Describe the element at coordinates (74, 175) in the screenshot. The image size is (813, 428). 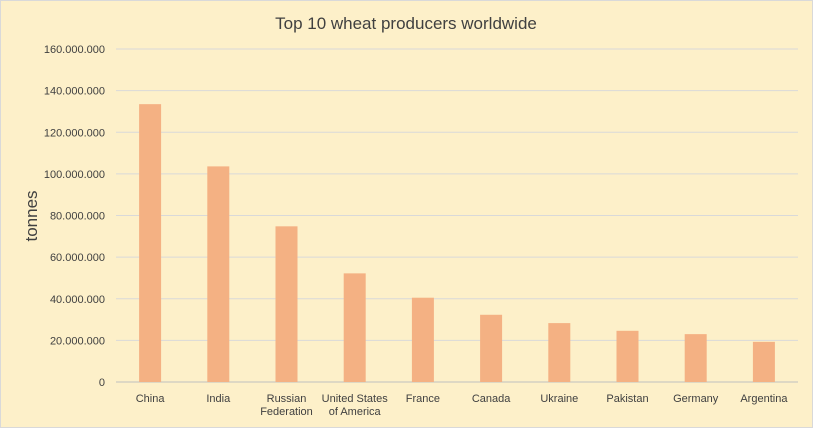
I see `y-tick-label: 100.000.000` at that location.